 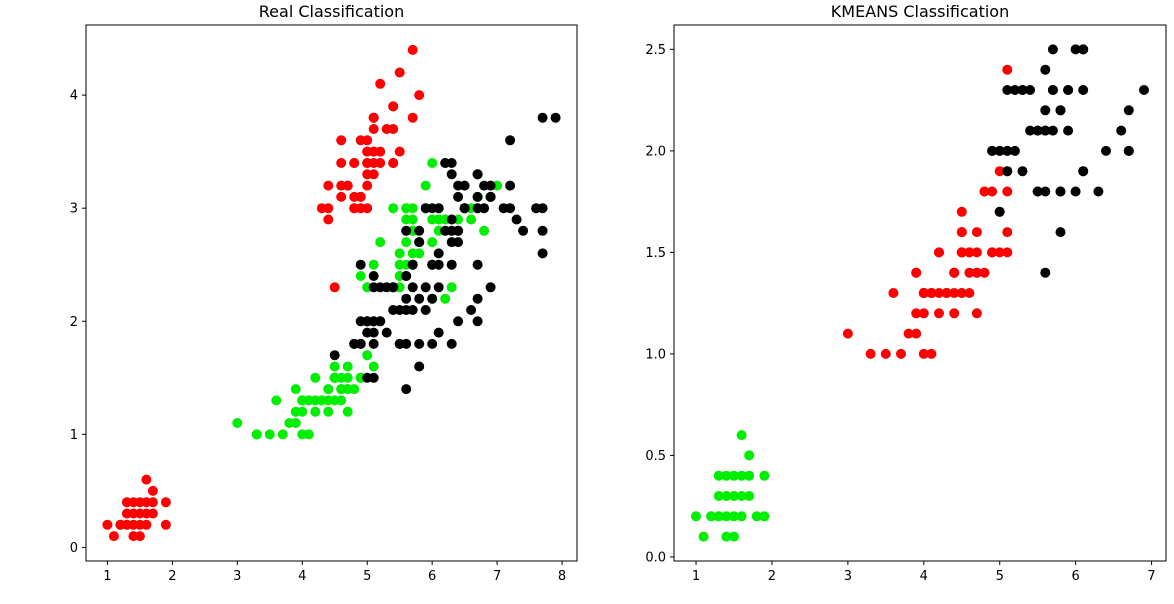 I want to click on series-green, so click(x=367, y=299).